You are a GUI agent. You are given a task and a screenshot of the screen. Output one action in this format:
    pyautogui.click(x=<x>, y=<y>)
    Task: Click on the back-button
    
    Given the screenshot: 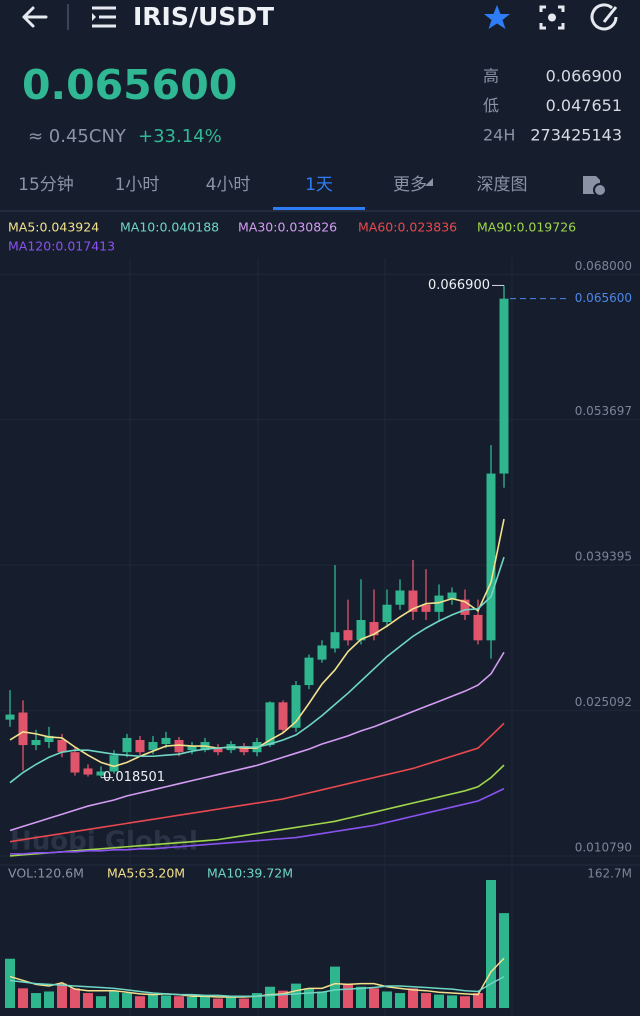 What is the action you would take?
    pyautogui.click(x=35, y=17)
    